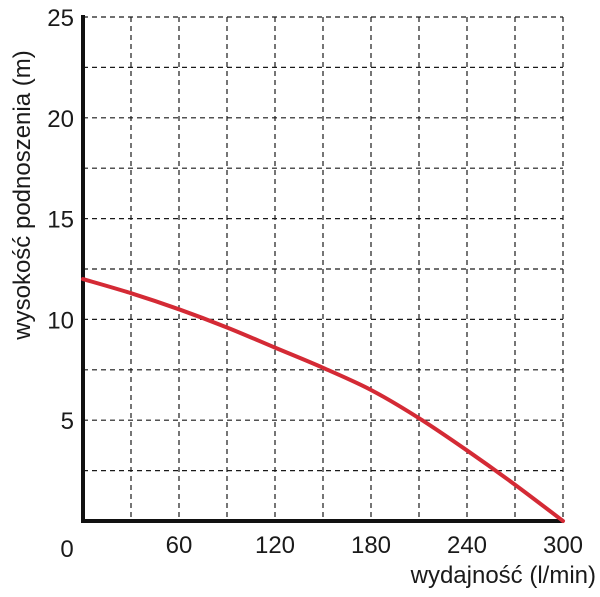 Image resolution: width=600 pixels, height=597 pixels. What do you see at coordinates (321, 547) in the screenshot?
I see `x-tick-labels: 0 60 120 180 240 300` at bounding box center [321, 547].